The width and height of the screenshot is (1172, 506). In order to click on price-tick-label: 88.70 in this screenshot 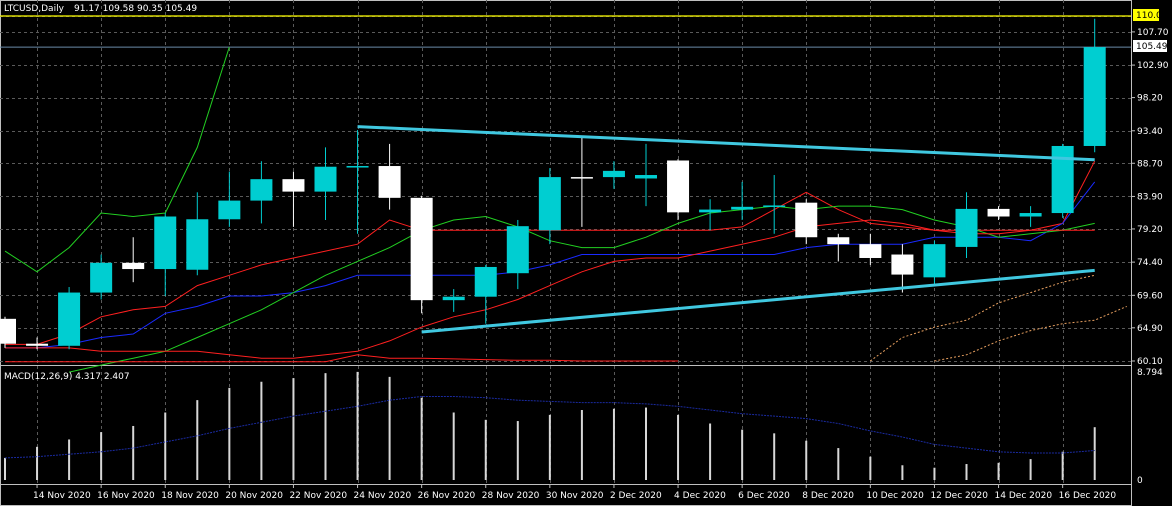, I will do `click(1150, 164)`.